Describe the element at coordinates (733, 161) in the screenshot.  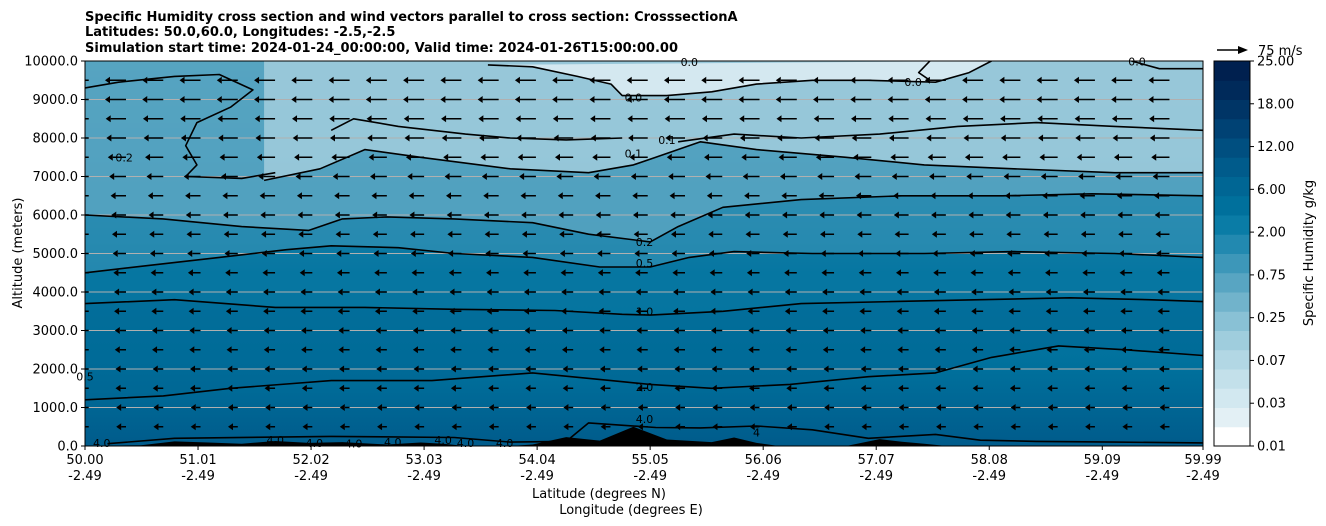
I see `contour-line` at that location.